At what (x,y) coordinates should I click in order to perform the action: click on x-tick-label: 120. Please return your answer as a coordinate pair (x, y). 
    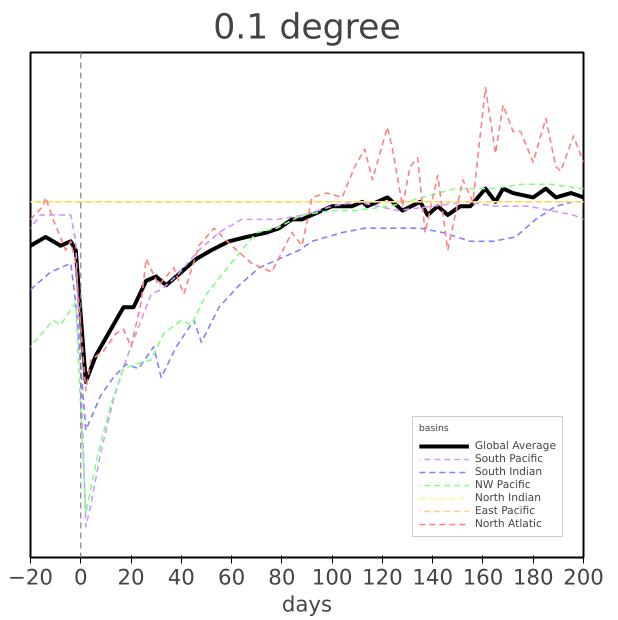
    Looking at the image, I should click on (382, 578).